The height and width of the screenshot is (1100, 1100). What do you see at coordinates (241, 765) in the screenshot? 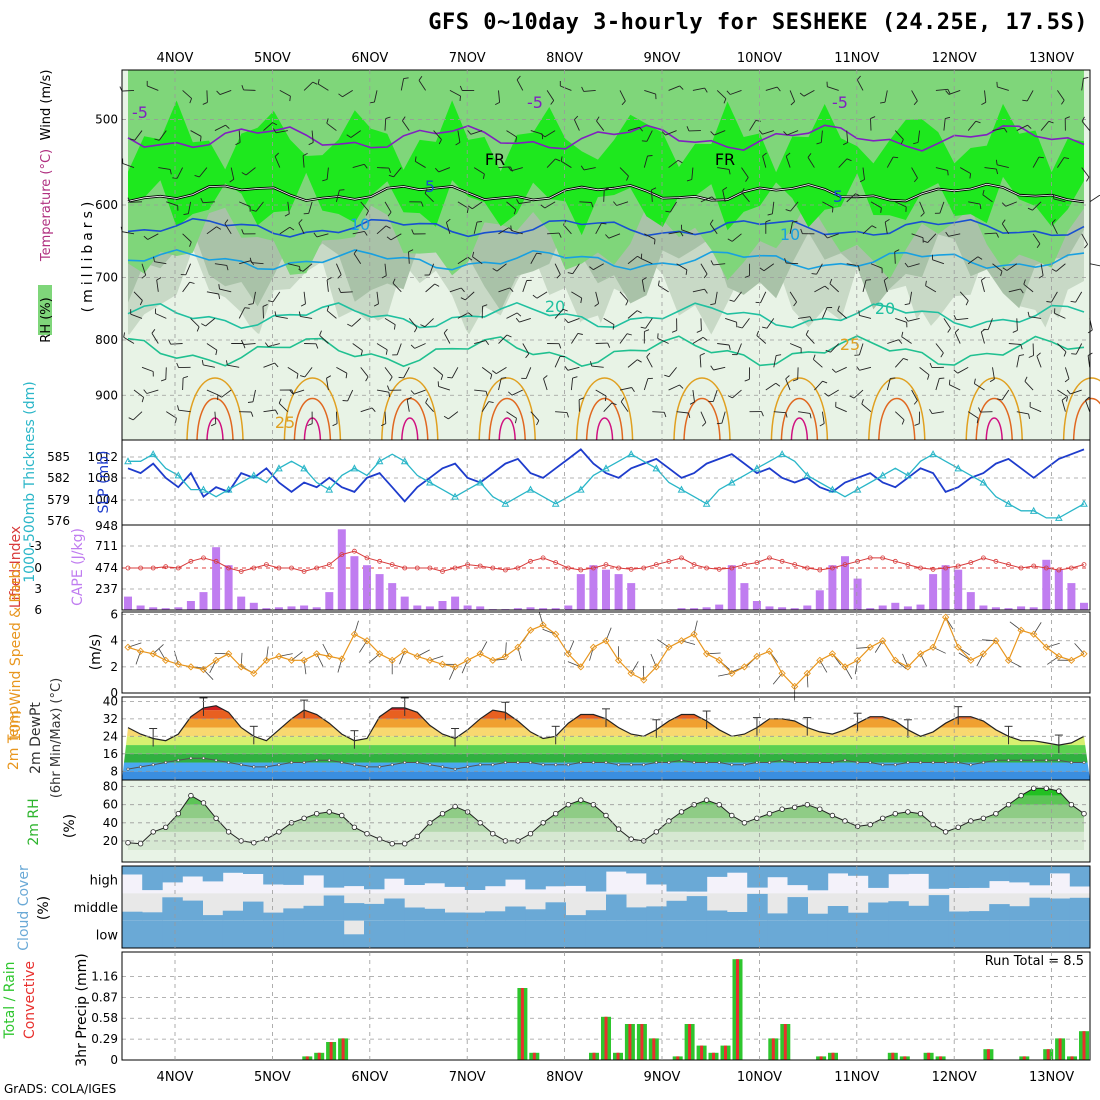
I see `dewpt2m-point` at bounding box center [241, 765].